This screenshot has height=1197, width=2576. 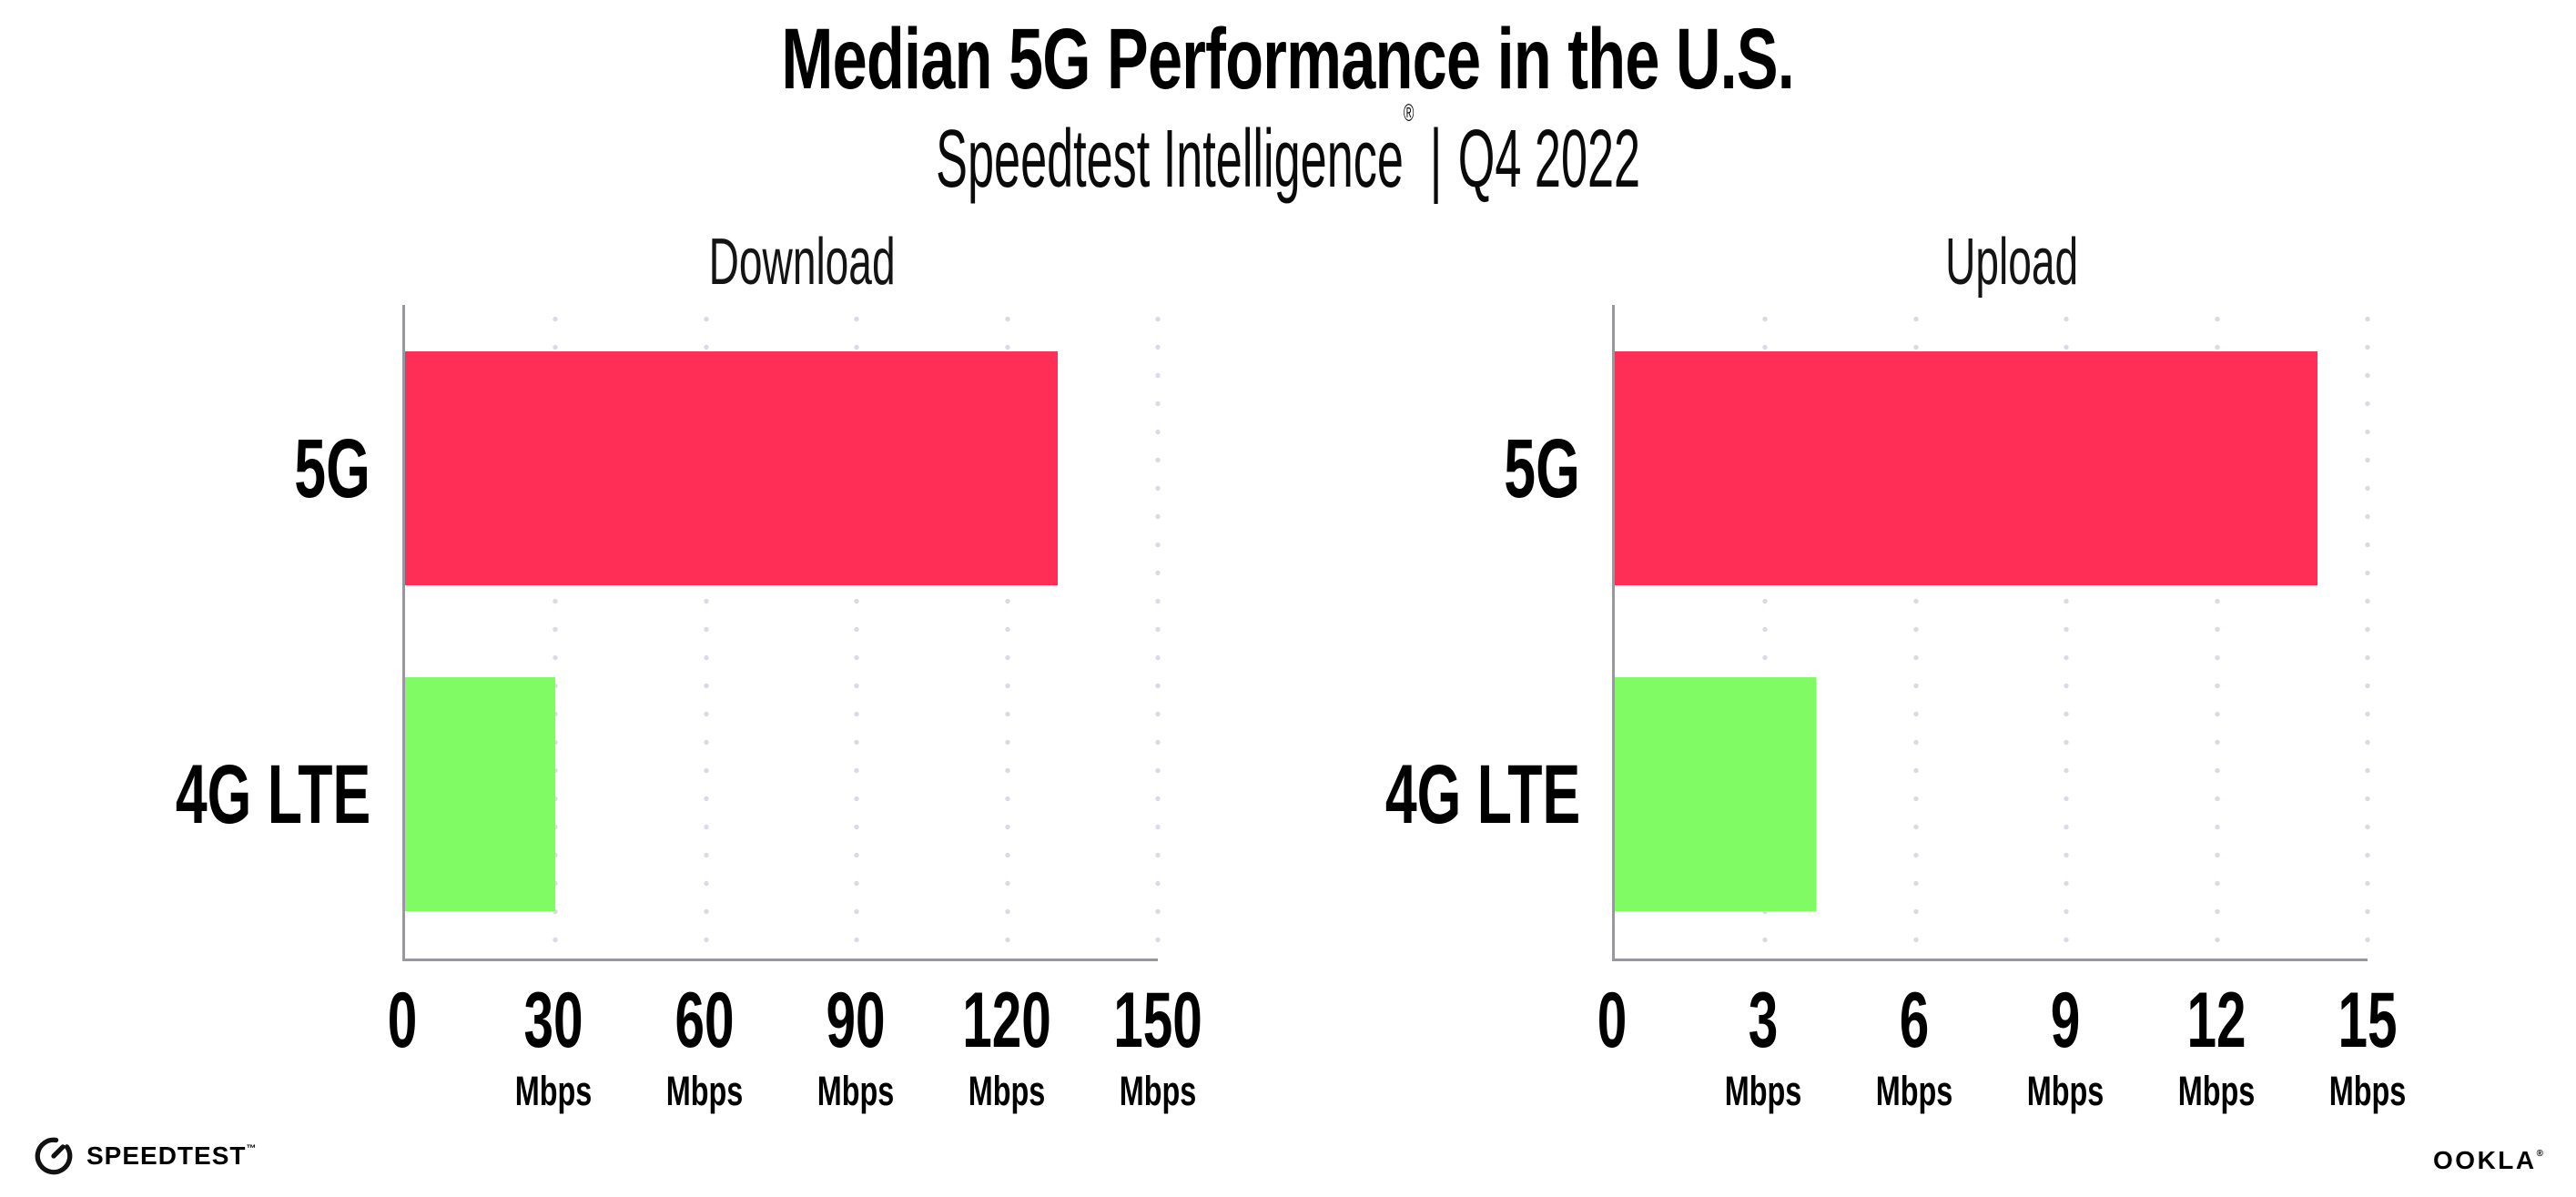 What do you see at coordinates (1007, 1046) in the screenshot?
I see `tick-label: 120 Mbps` at bounding box center [1007, 1046].